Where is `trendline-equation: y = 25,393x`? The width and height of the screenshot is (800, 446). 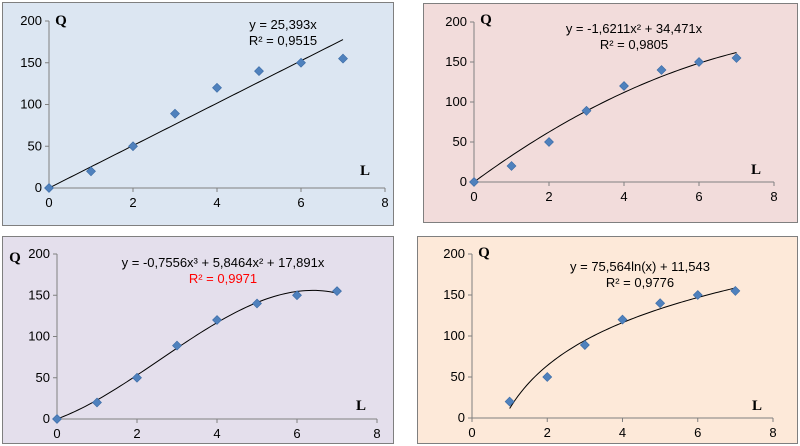 trendline-equation: y = 25,393x is located at coordinates (283, 24).